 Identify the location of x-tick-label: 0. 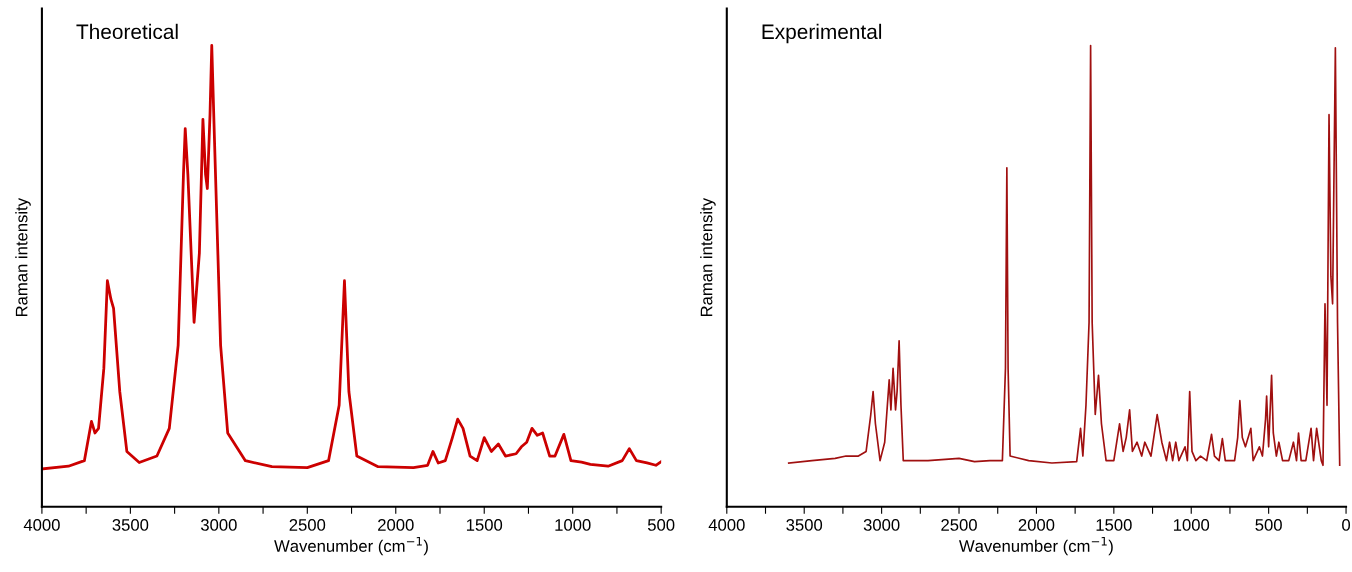
(1346, 525).